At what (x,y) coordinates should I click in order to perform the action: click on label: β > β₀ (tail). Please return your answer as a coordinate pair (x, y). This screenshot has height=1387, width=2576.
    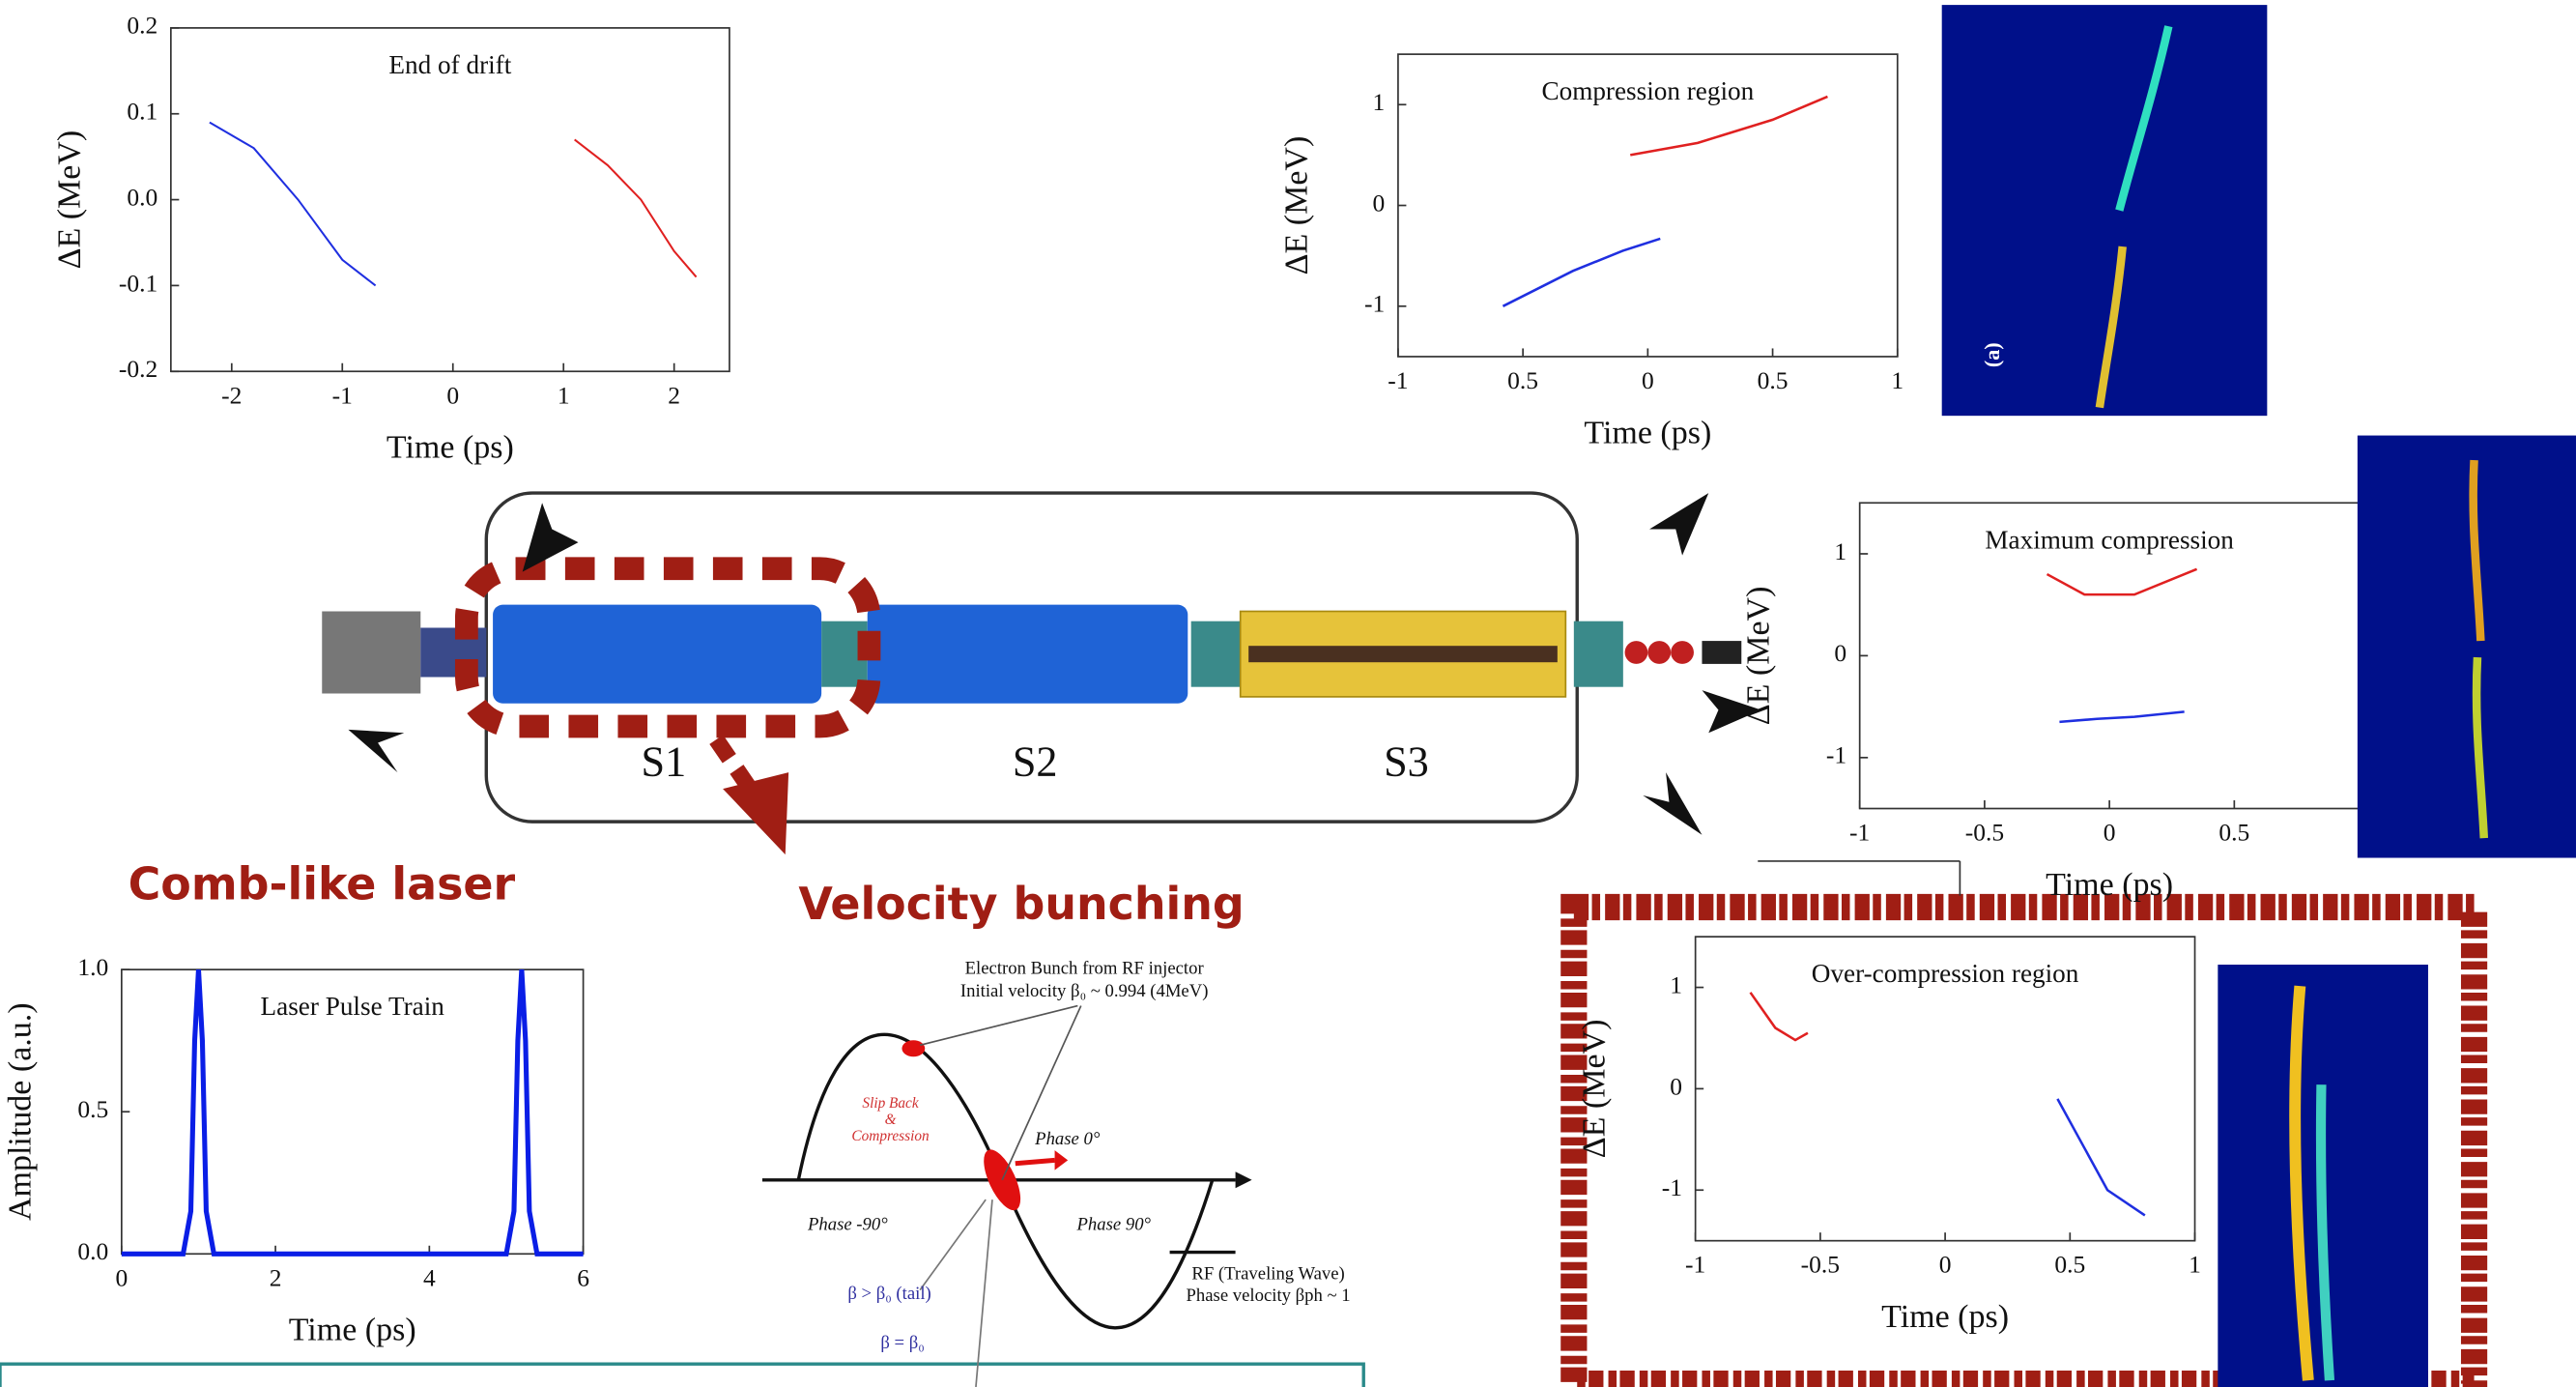
    Looking at the image, I should click on (889, 1294).